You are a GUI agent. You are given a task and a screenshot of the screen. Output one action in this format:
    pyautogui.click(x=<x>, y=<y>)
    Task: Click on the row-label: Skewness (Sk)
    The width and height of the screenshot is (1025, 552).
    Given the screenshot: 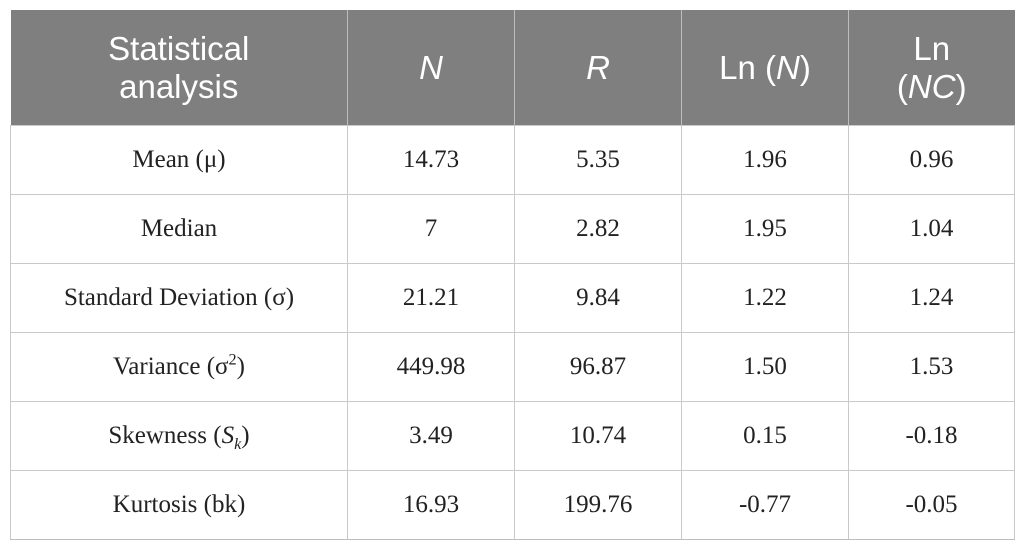 What is the action you would take?
    pyautogui.click(x=179, y=436)
    